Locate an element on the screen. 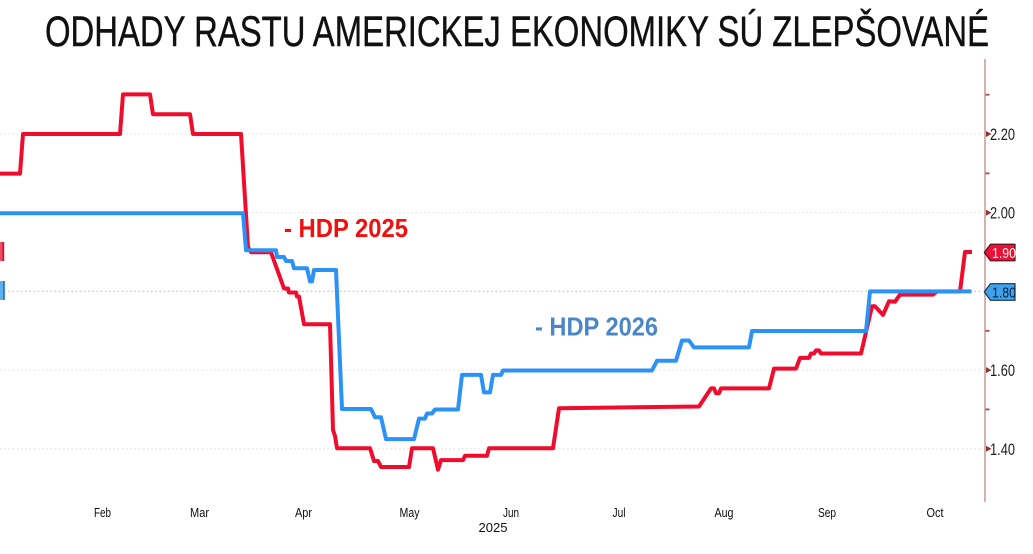 The height and width of the screenshot is (554, 1033). svg-text: Sep is located at coordinates (827, 512).